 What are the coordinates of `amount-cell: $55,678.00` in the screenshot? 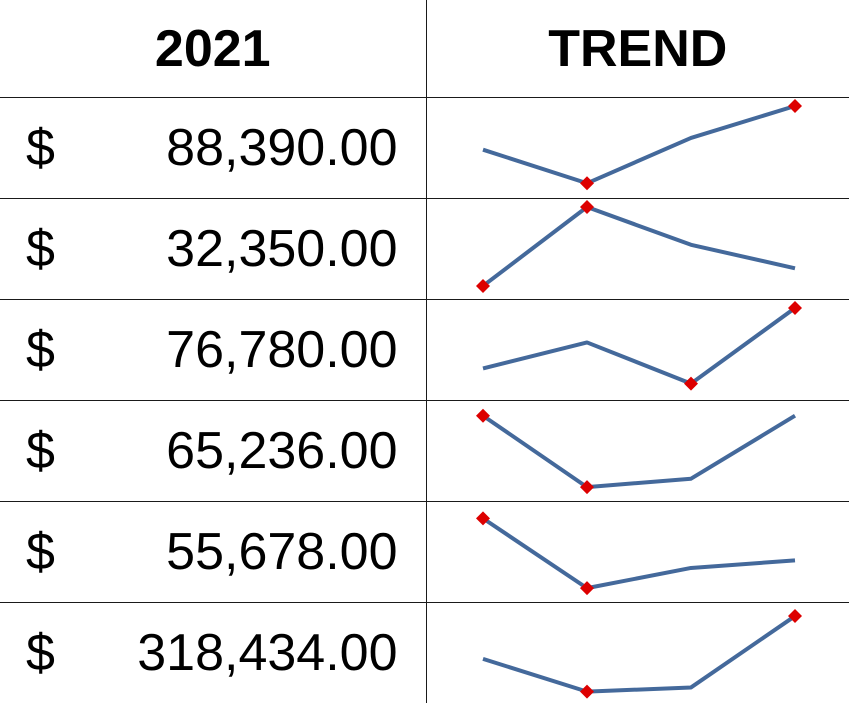 It's located at (213, 552).